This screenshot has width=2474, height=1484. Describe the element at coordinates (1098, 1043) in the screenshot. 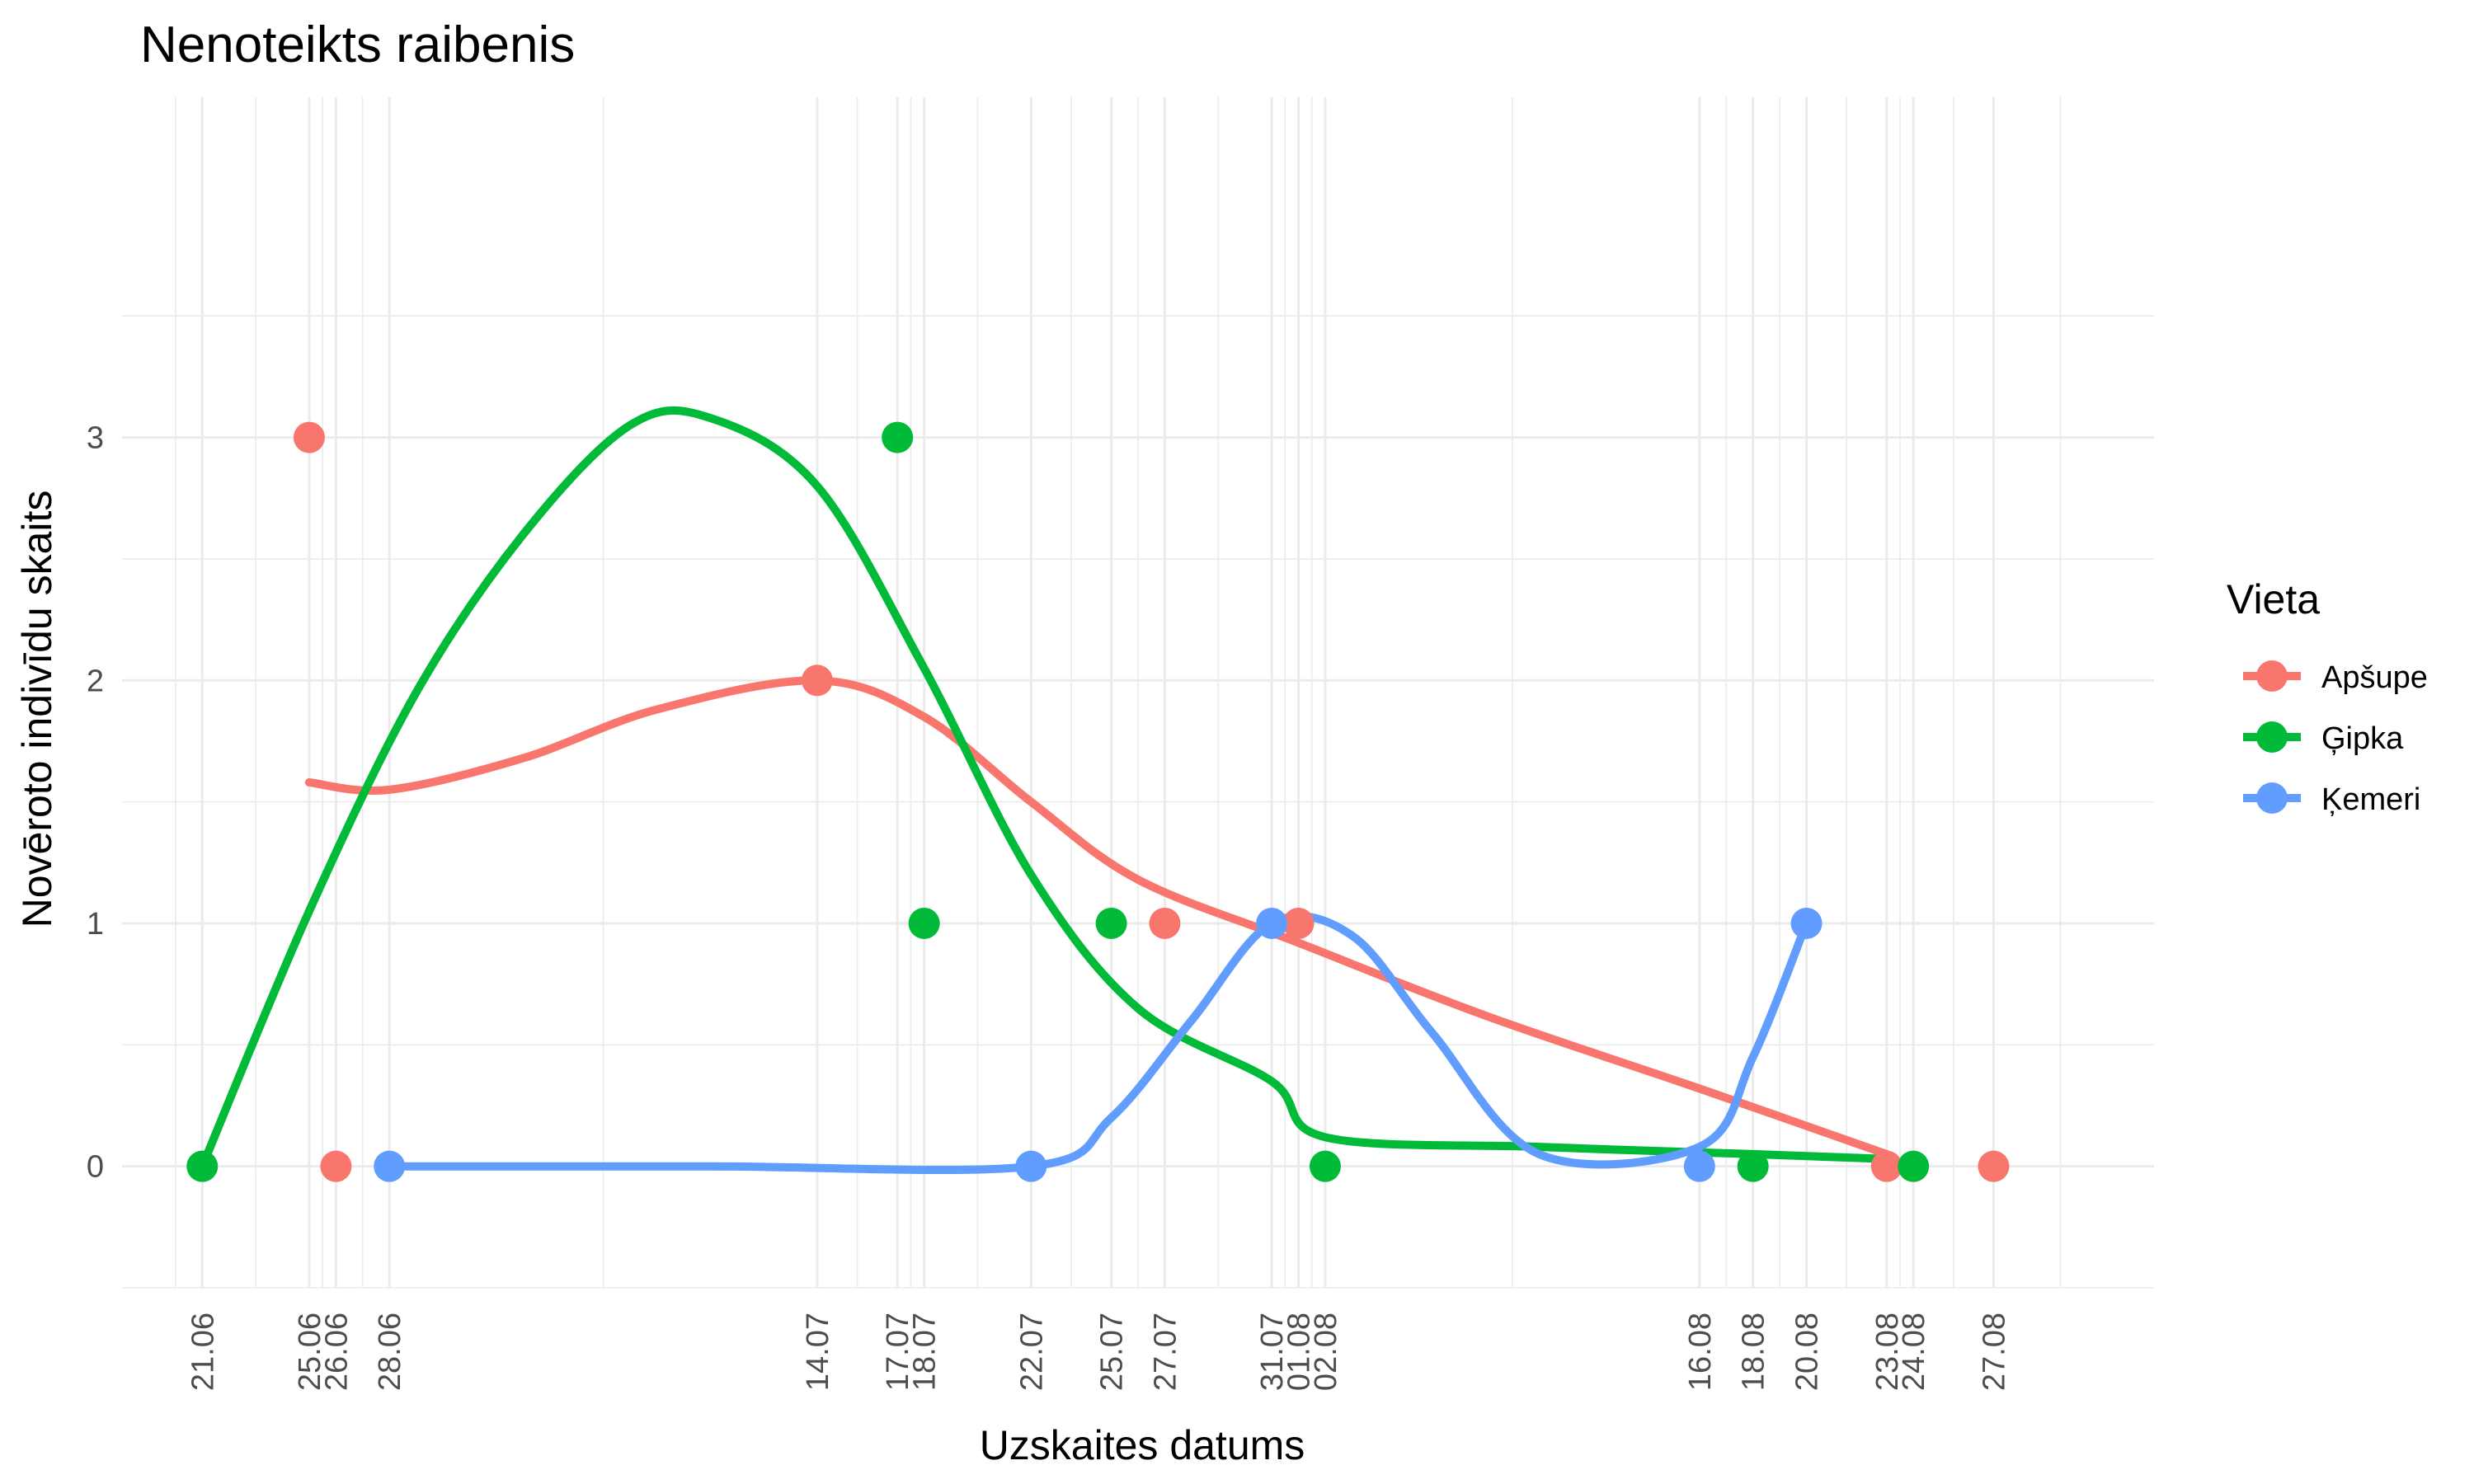

I see `smooth-line` at that location.